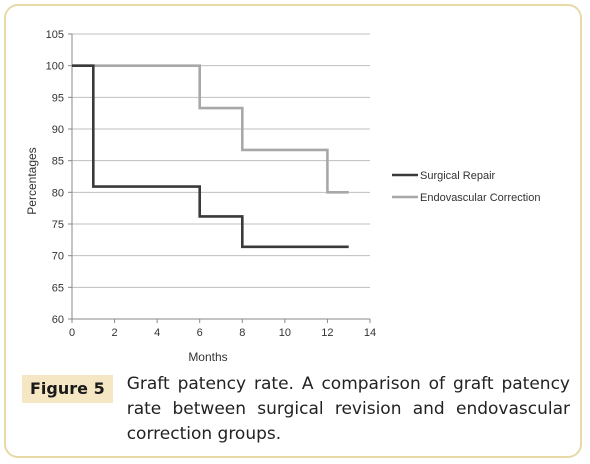 The image size is (590, 464). Describe the element at coordinates (242, 333) in the screenshot. I see `x-tick-label: 8` at that location.